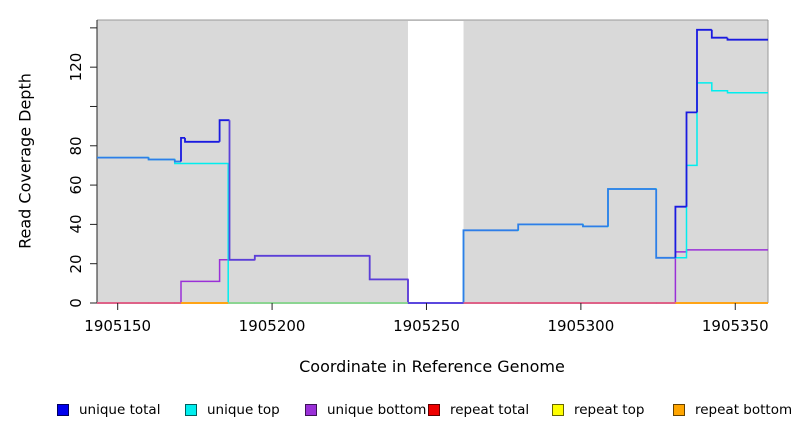 This screenshot has width=792, height=432. What do you see at coordinates (76, 185) in the screenshot?
I see `y-tick-label: 60` at bounding box center [76, 185].